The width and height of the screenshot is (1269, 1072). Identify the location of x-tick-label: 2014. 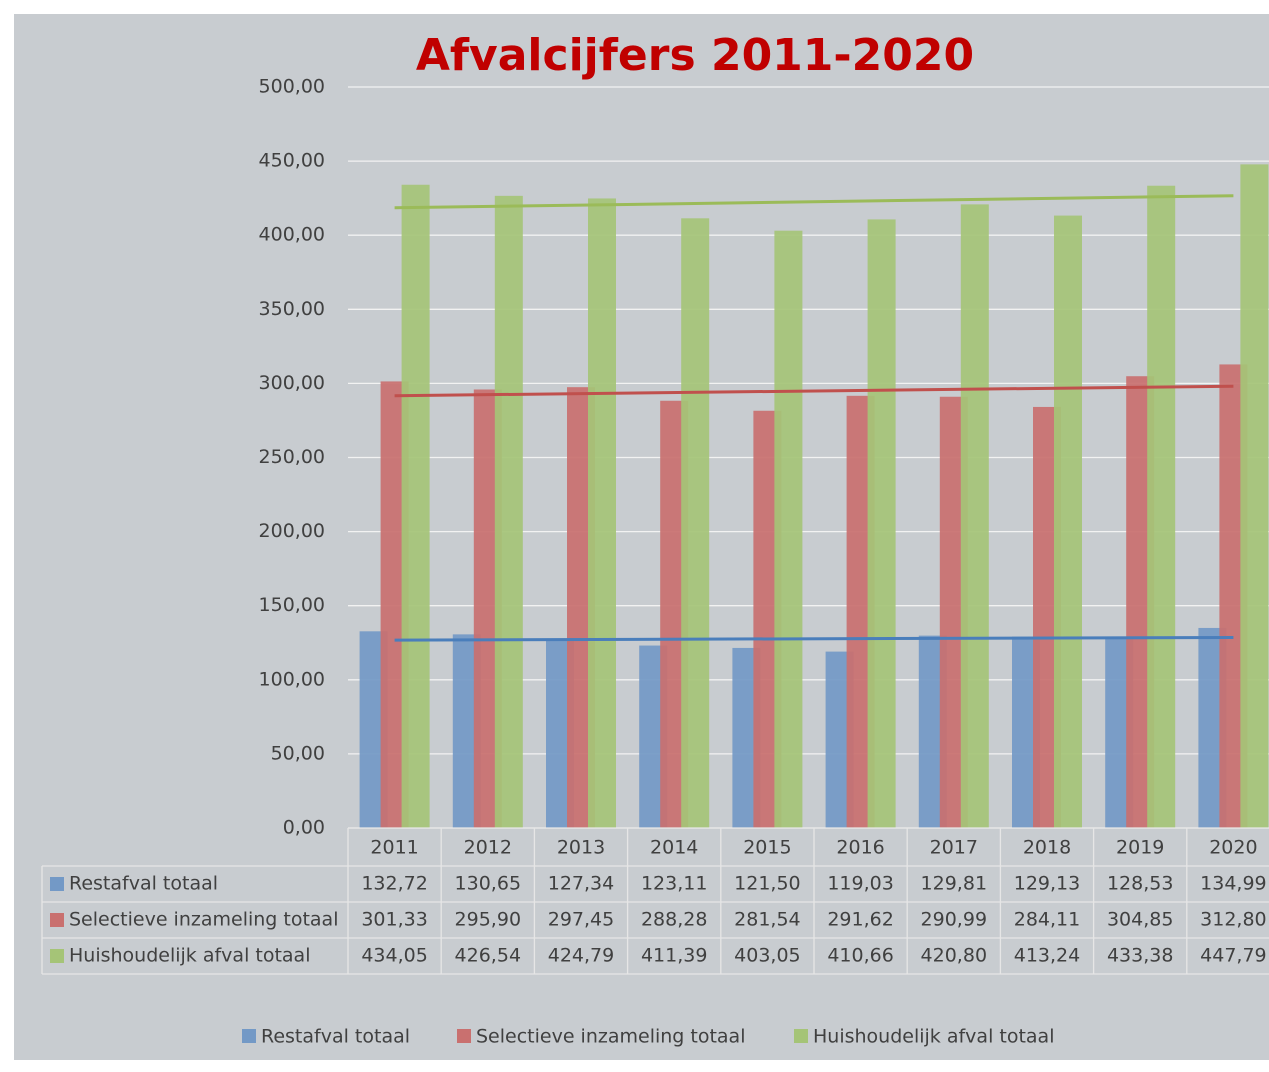
(674, 848).